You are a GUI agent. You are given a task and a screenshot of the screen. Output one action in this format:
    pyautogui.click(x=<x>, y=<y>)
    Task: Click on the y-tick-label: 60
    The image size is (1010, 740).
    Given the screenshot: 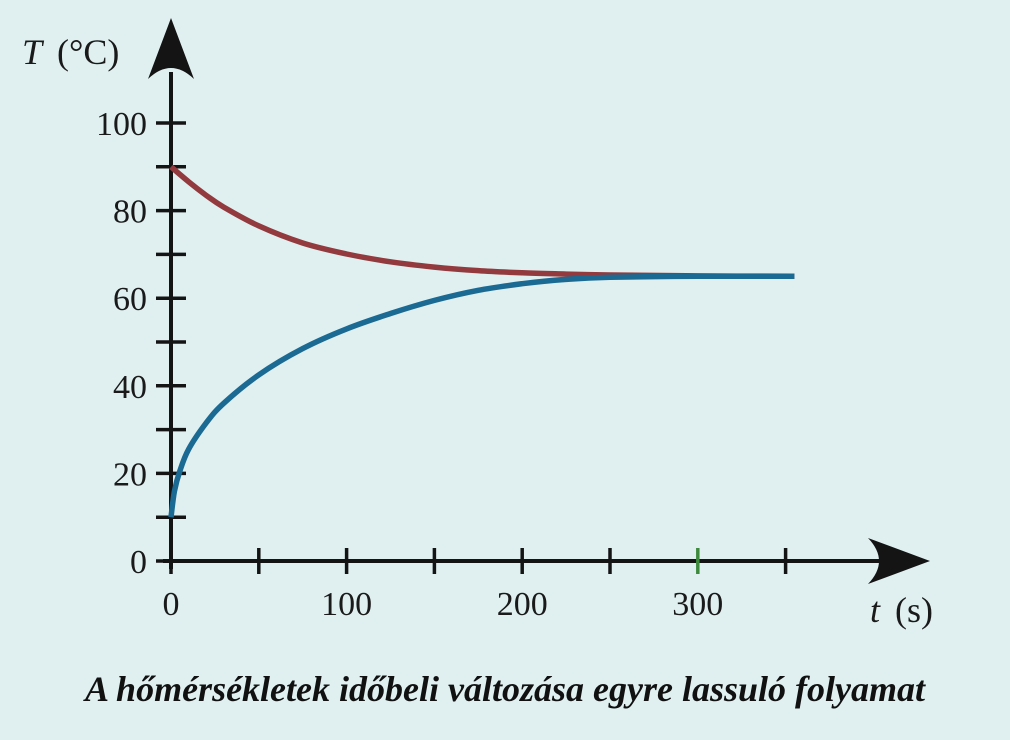 What is the action you would take?
    pyautogui.click(x=130, y=299)
    